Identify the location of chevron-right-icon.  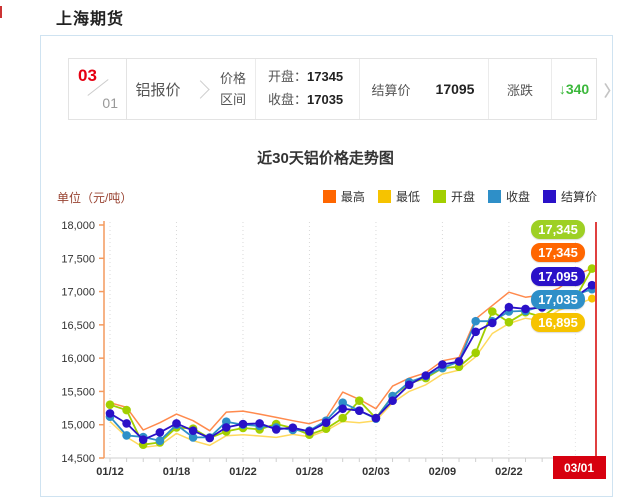
(200, 89).